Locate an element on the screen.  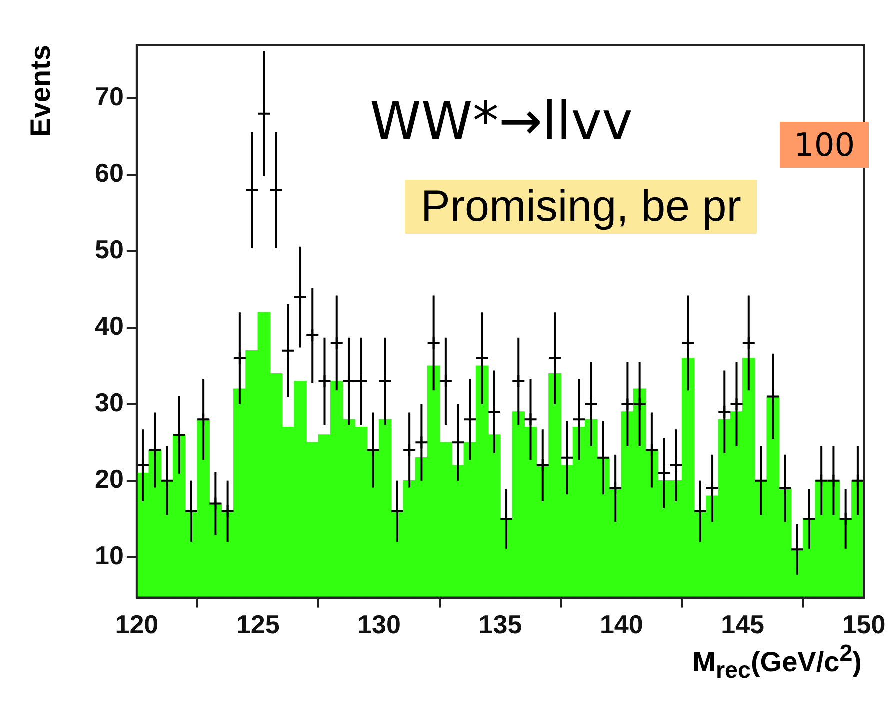
x-tick-label: 130 is located at coordinates (379, 625).